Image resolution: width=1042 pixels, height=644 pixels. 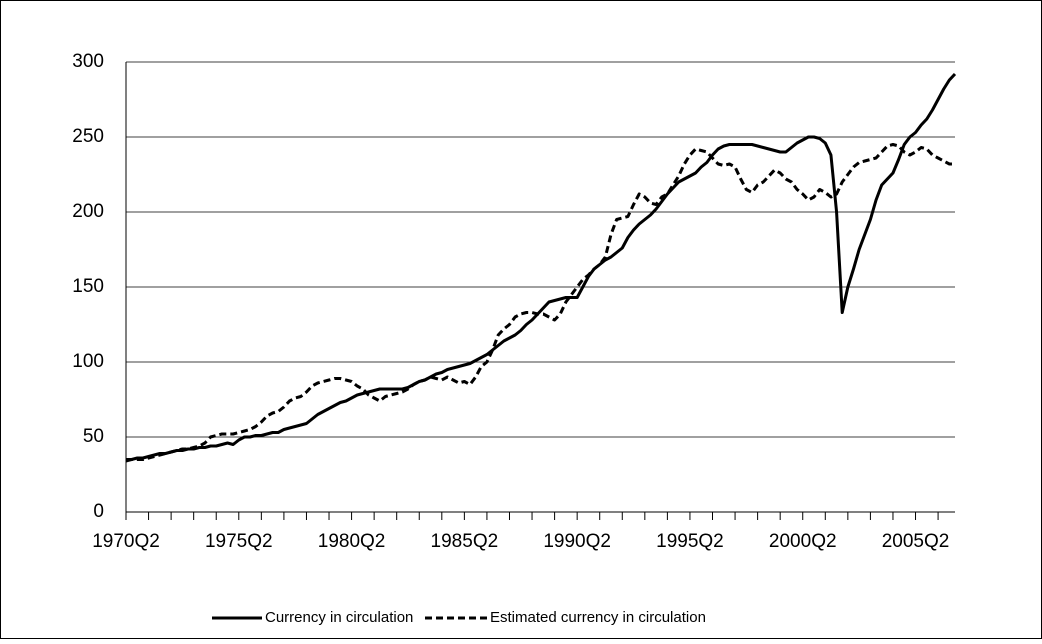 What do you see at coordinates (465, 541) in the screenshot?
I see `x-tick-label: 1985Q2` at bounding box center [465, 541].